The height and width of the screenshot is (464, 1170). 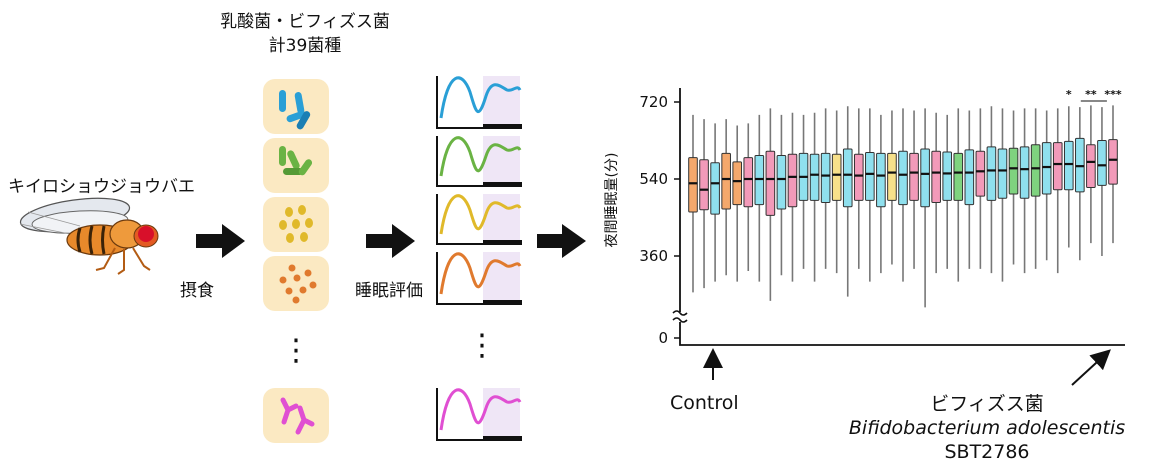 What do you see at coordinates (1091, 94) in the screenshot?
I see `significance-mark: **` at bounding box center [1091, 94].